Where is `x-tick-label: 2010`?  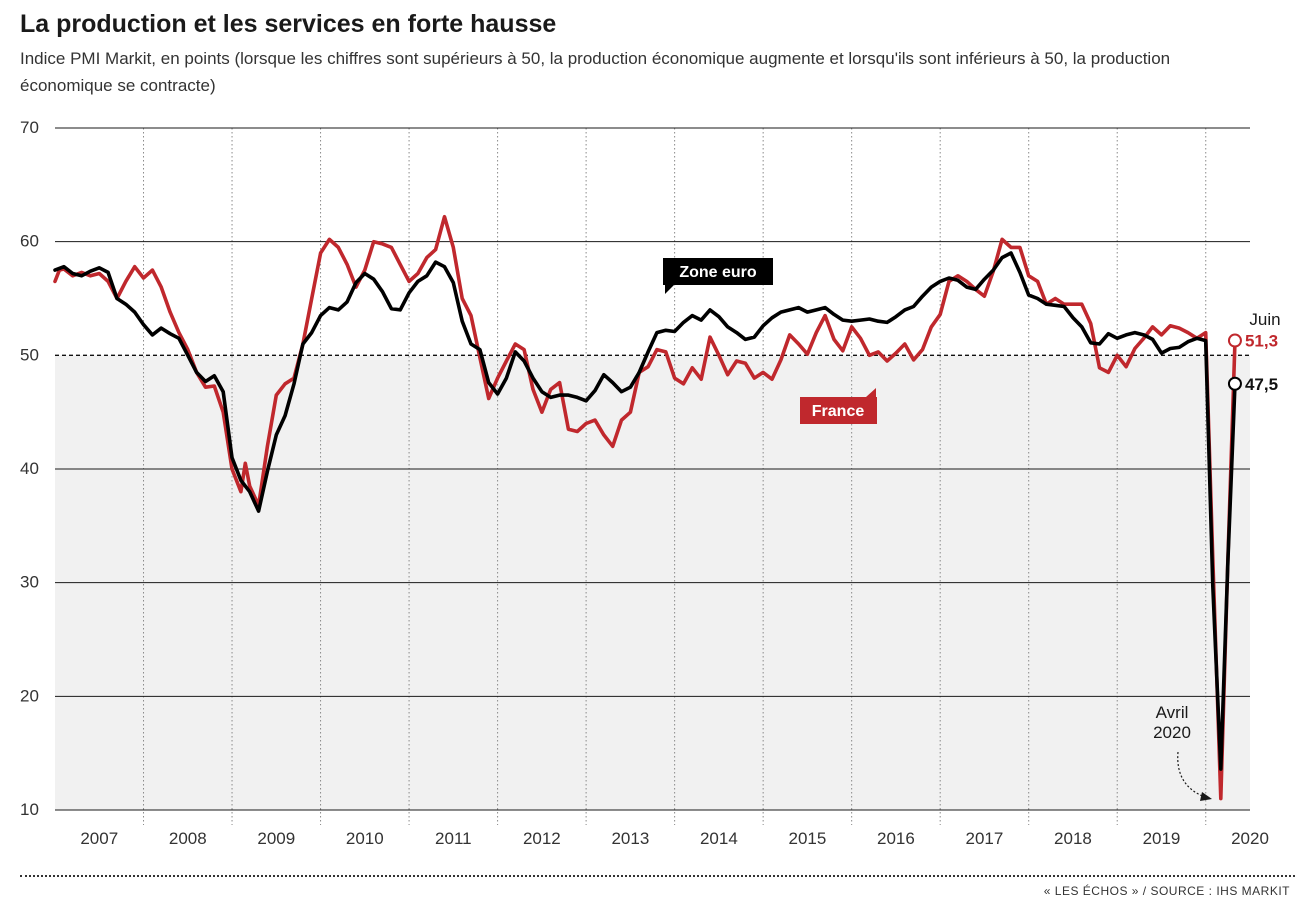 x-tick-label: 2010 is located at coordinates (365, 838).